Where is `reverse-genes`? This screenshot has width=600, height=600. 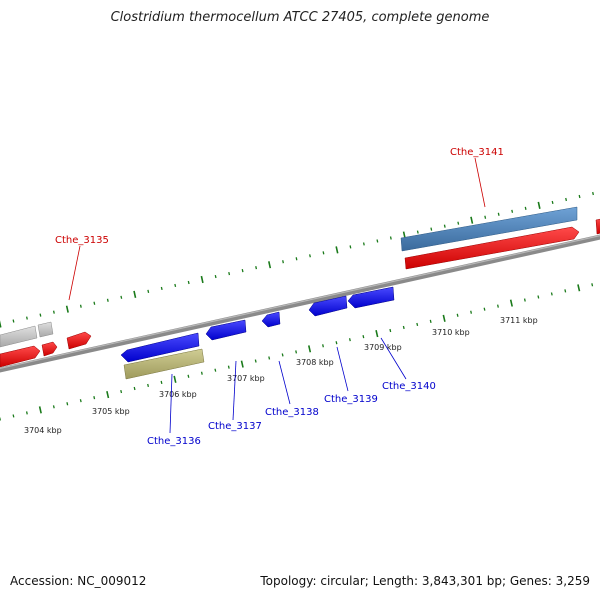 reverse-genes is located at coordinates (257, 333).